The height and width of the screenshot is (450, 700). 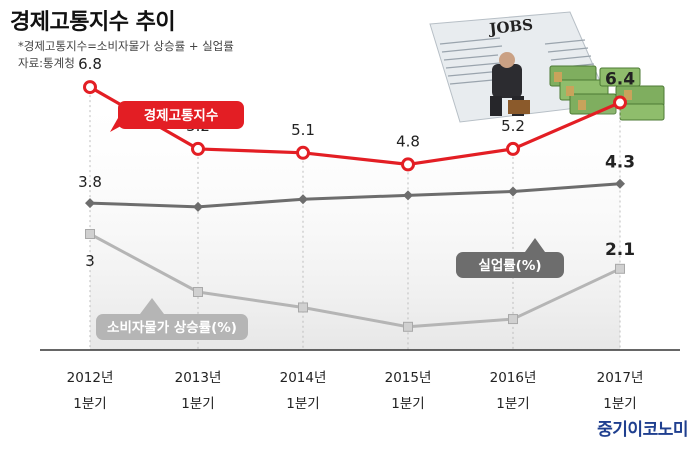 What do you see at coordinates (620, 378) in the screenshot?
I see `x-tick-label-6-1: 2017년` at bounding box center [620, 378].